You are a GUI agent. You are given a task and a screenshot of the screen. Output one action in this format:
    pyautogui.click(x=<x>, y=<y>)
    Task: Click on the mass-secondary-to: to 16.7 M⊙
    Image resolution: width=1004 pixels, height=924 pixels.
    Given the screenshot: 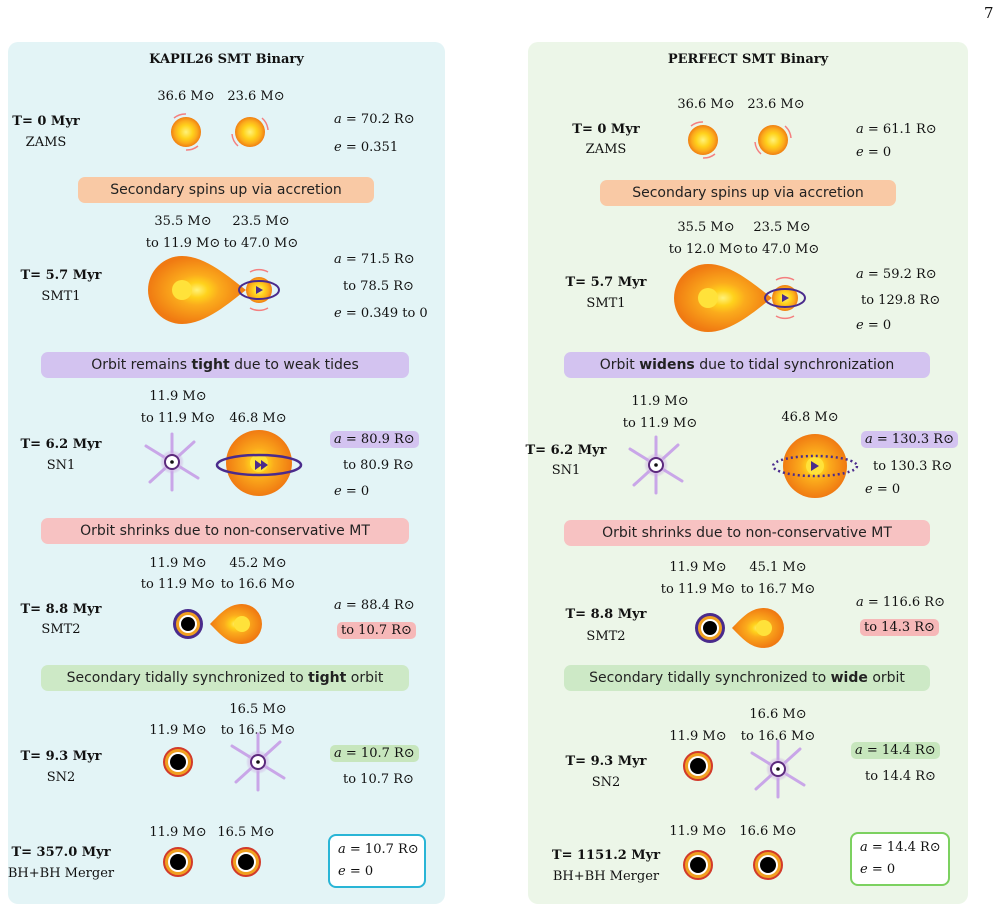 What is the action you would take?
    pyautogui.click(x=778, y=589)
    